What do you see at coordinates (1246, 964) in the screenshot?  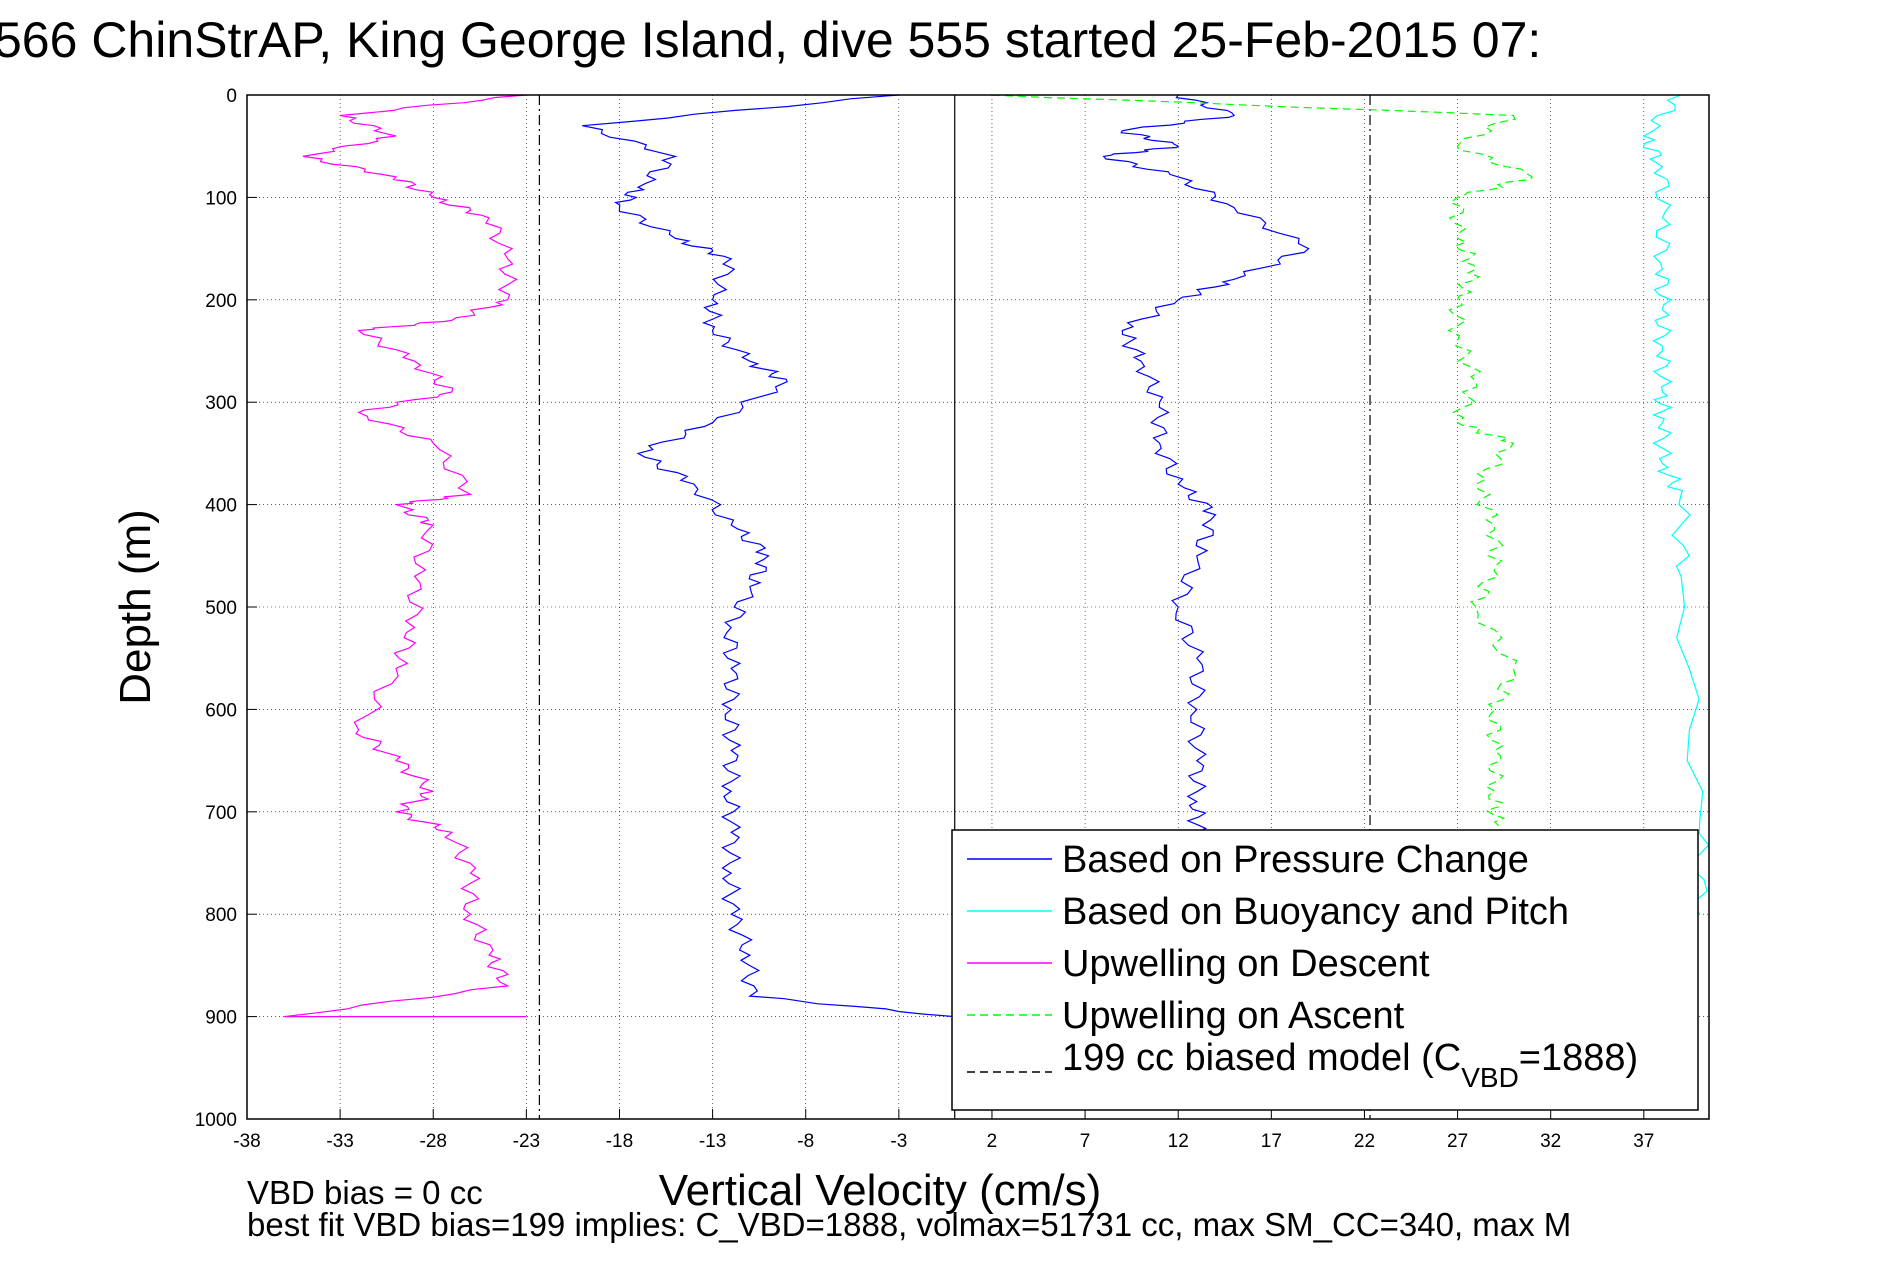 I see `legend-label-descent: Upwelling on Descent` at bounding box center [1246, 964].